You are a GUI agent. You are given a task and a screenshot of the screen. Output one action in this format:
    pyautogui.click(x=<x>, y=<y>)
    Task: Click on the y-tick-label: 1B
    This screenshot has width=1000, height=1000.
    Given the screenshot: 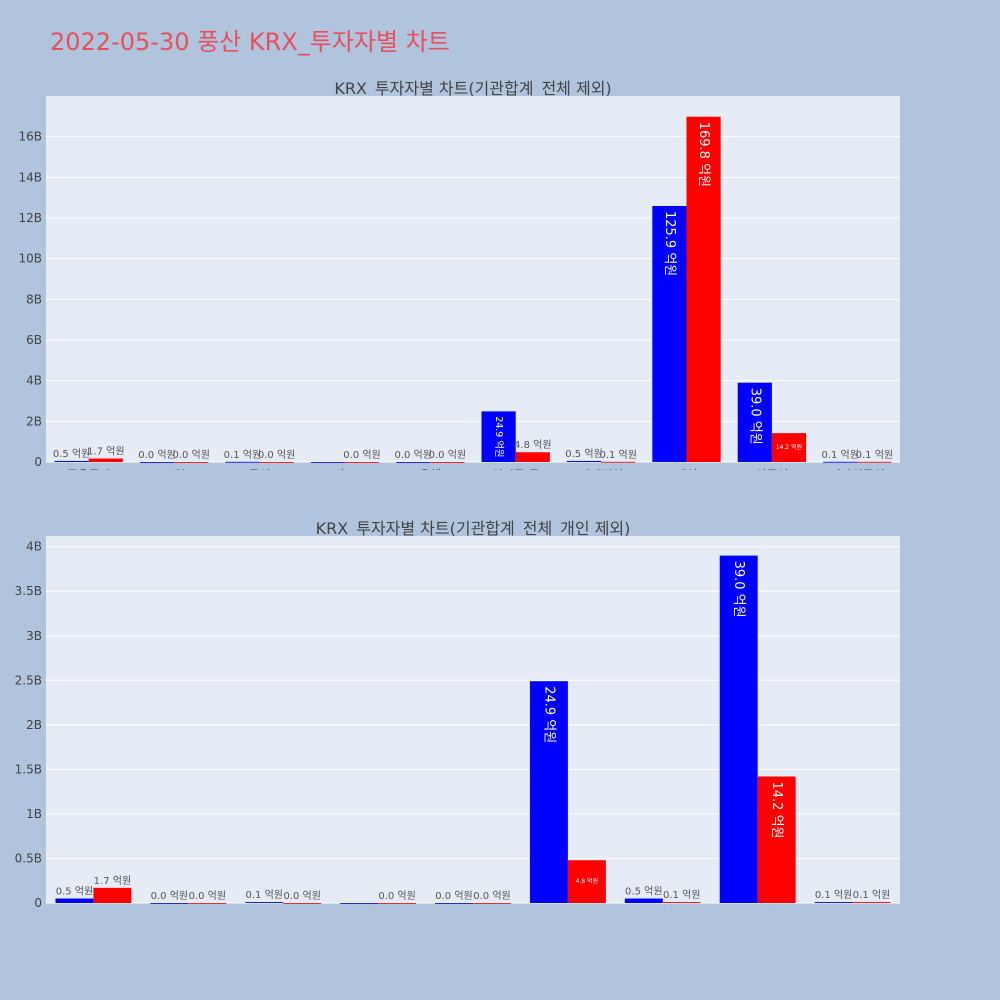 What is the action you would take?
    pyautogui.click(x=34, y=814)
    